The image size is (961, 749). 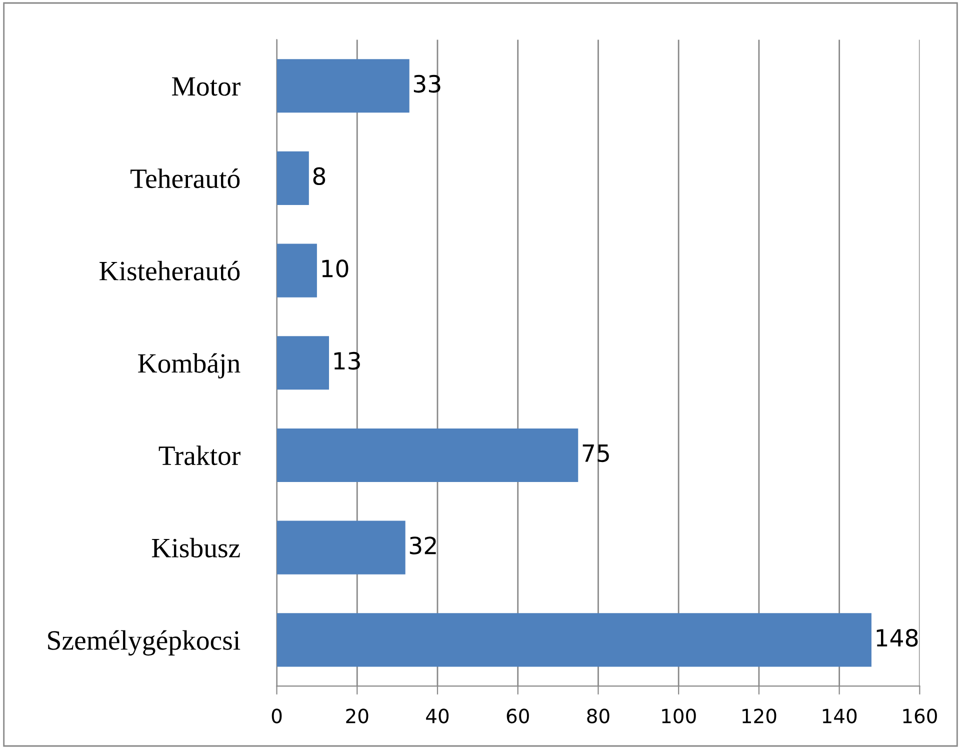 What do you see at coordinates (679, 716) in the screenshot?
I see `x-tick-label: 100` at bounding box center [679, 716].